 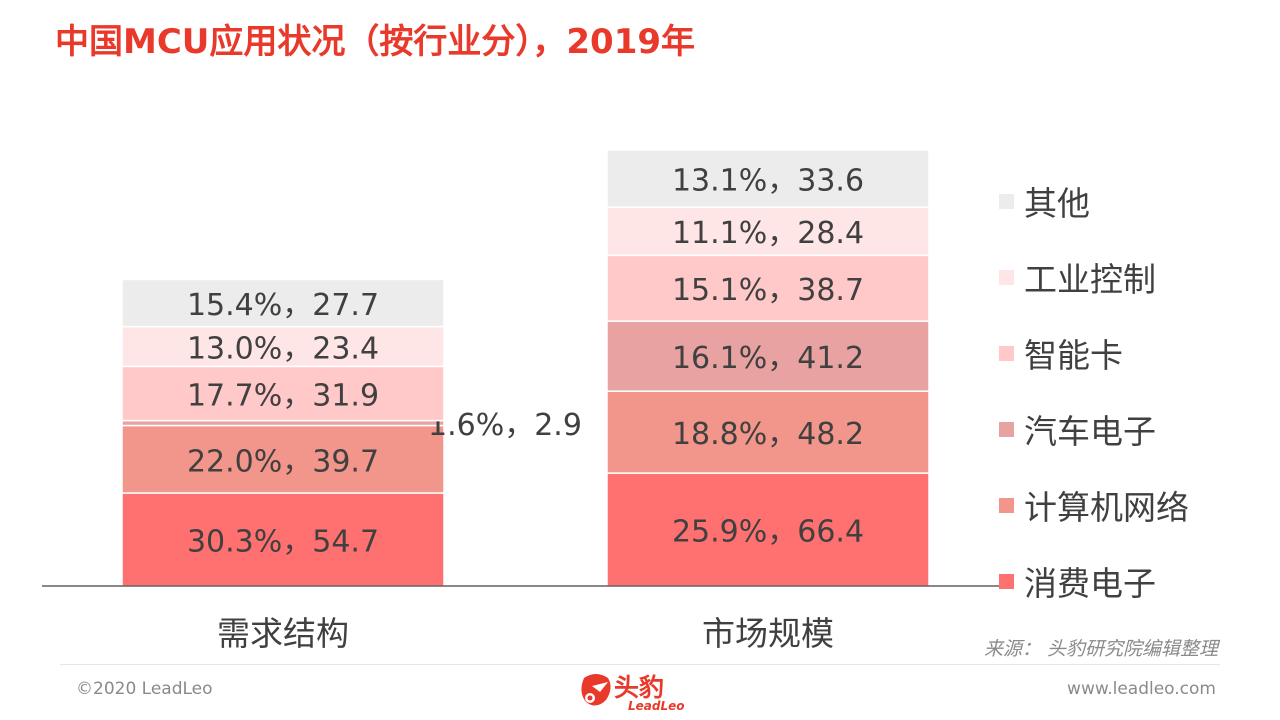 I want to click on logo-text-cn: 头豹, so click(x=639, y=687).